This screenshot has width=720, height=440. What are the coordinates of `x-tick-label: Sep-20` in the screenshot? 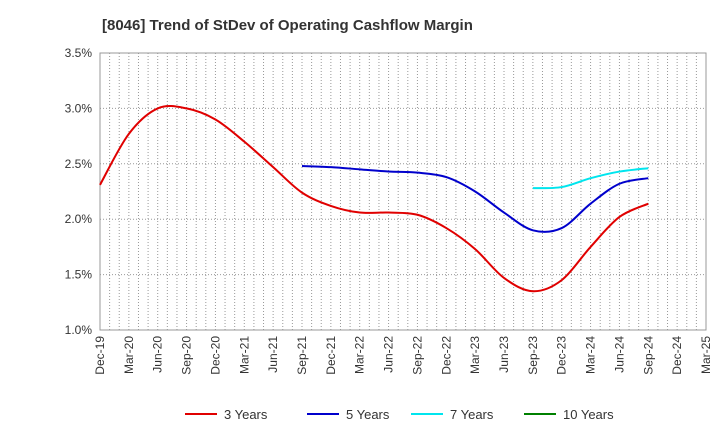 It's located at (187, 355).